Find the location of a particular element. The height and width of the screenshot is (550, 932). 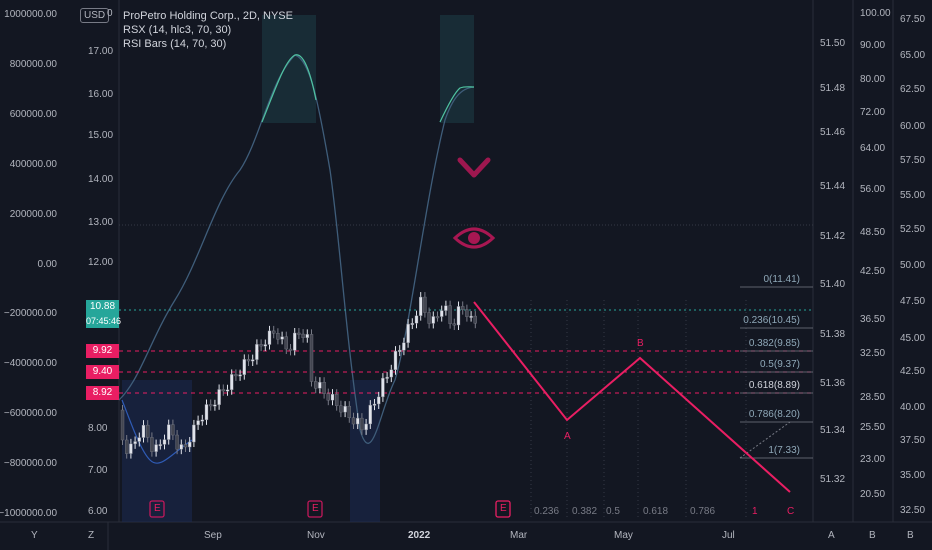

time-label-mar: Mar is located at coordinates (519, 535).